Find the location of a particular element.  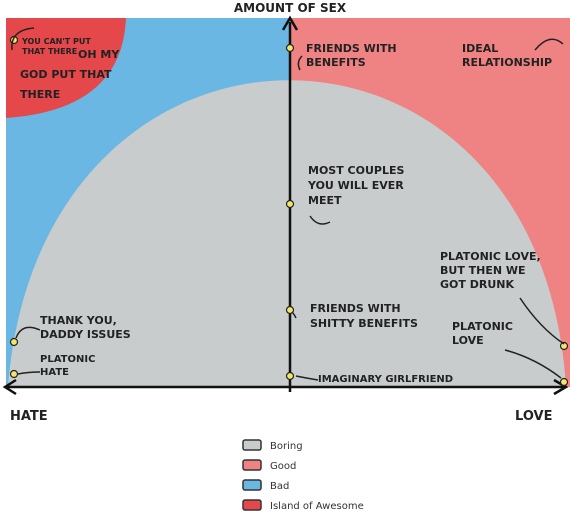

legend-label: Bad is located at coordinates (279, 486).